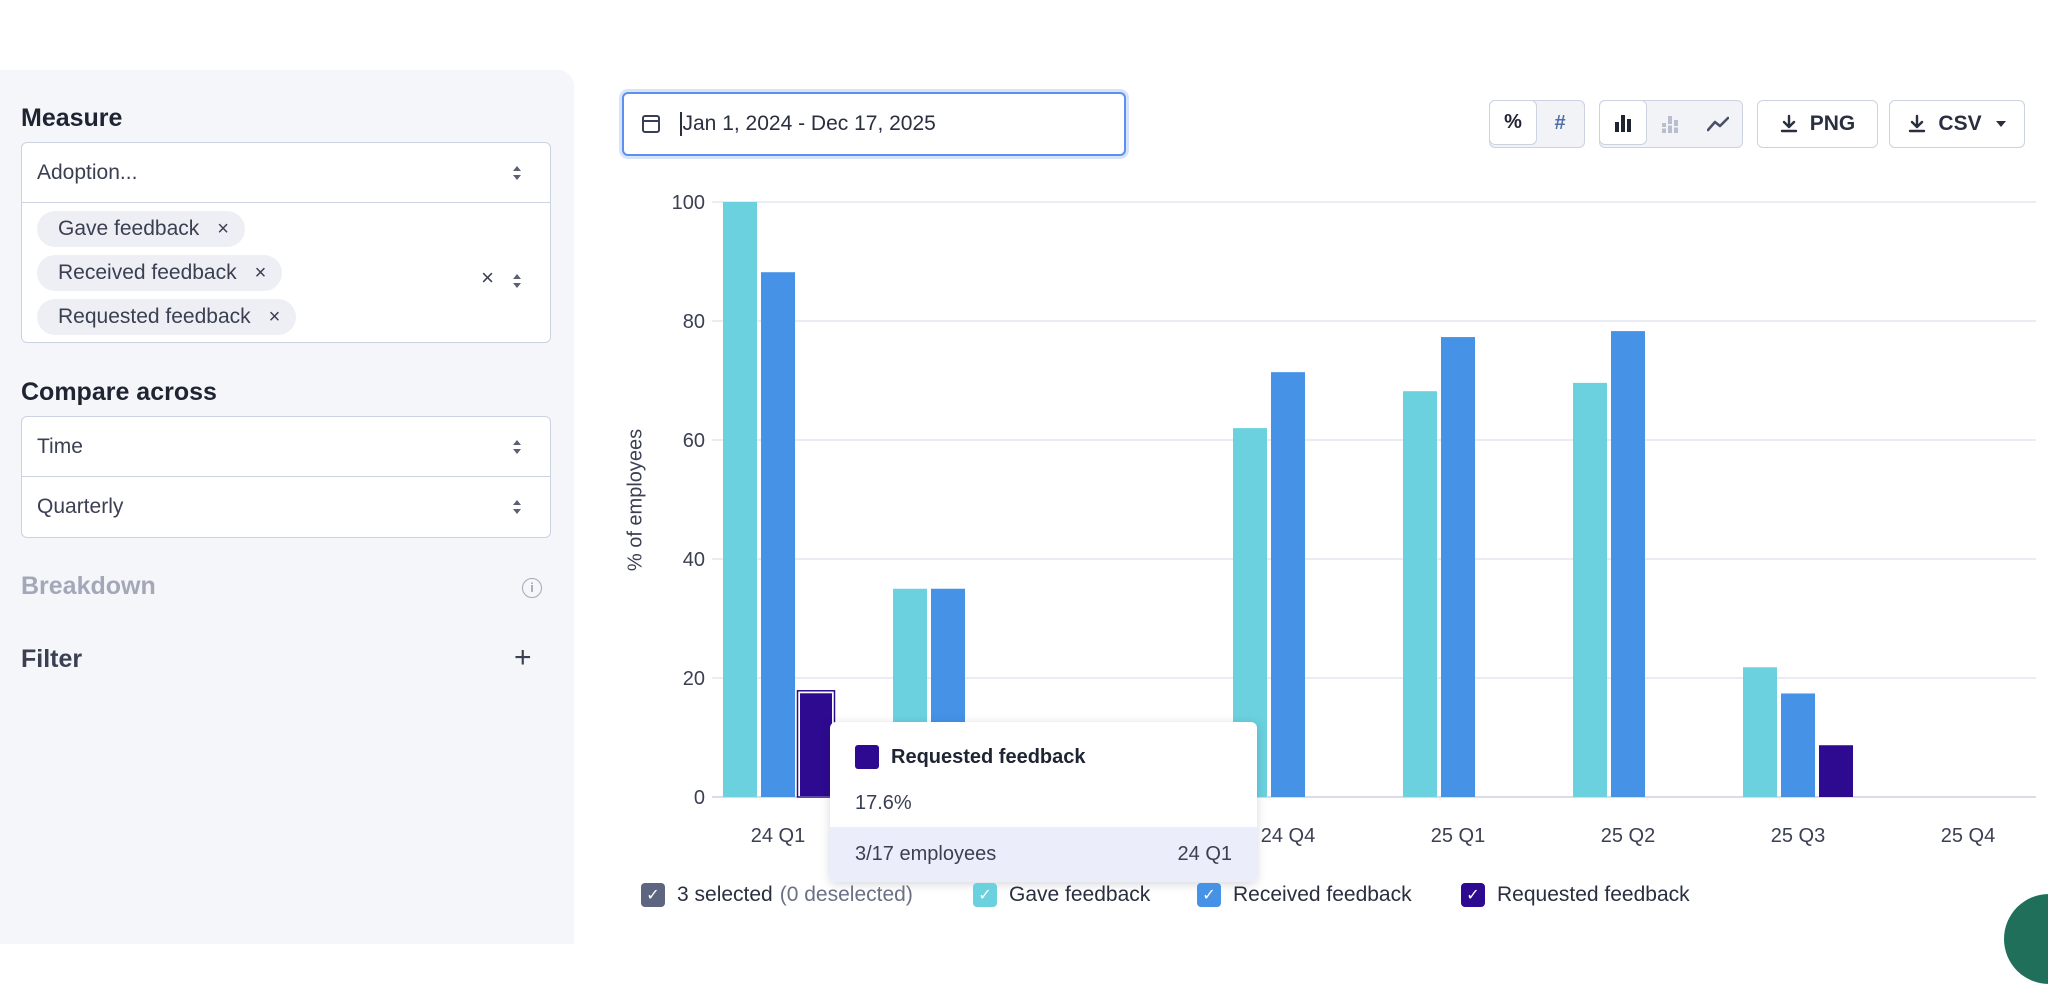 This screenshot has height=984, width=2048. I want to click on tooltip-series: Requested feedback, so click(988, 756).